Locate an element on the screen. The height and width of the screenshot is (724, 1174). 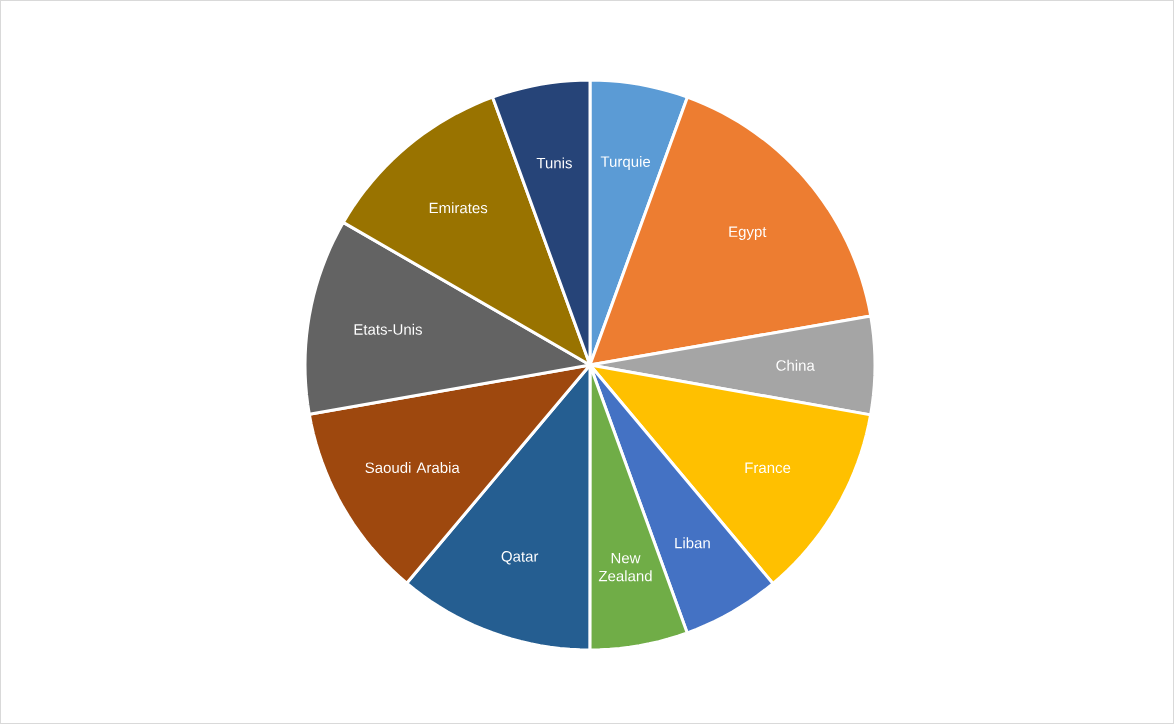
slice-label: Turquie is located at coordinates (625, 162).